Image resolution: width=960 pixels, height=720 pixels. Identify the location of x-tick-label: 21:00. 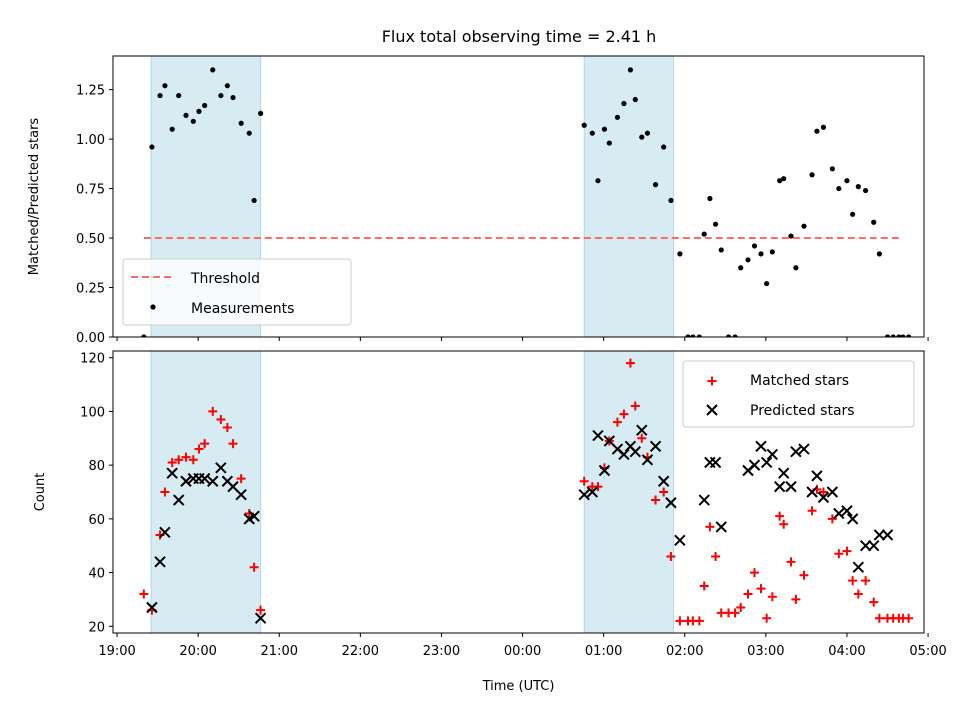
(279, 651).